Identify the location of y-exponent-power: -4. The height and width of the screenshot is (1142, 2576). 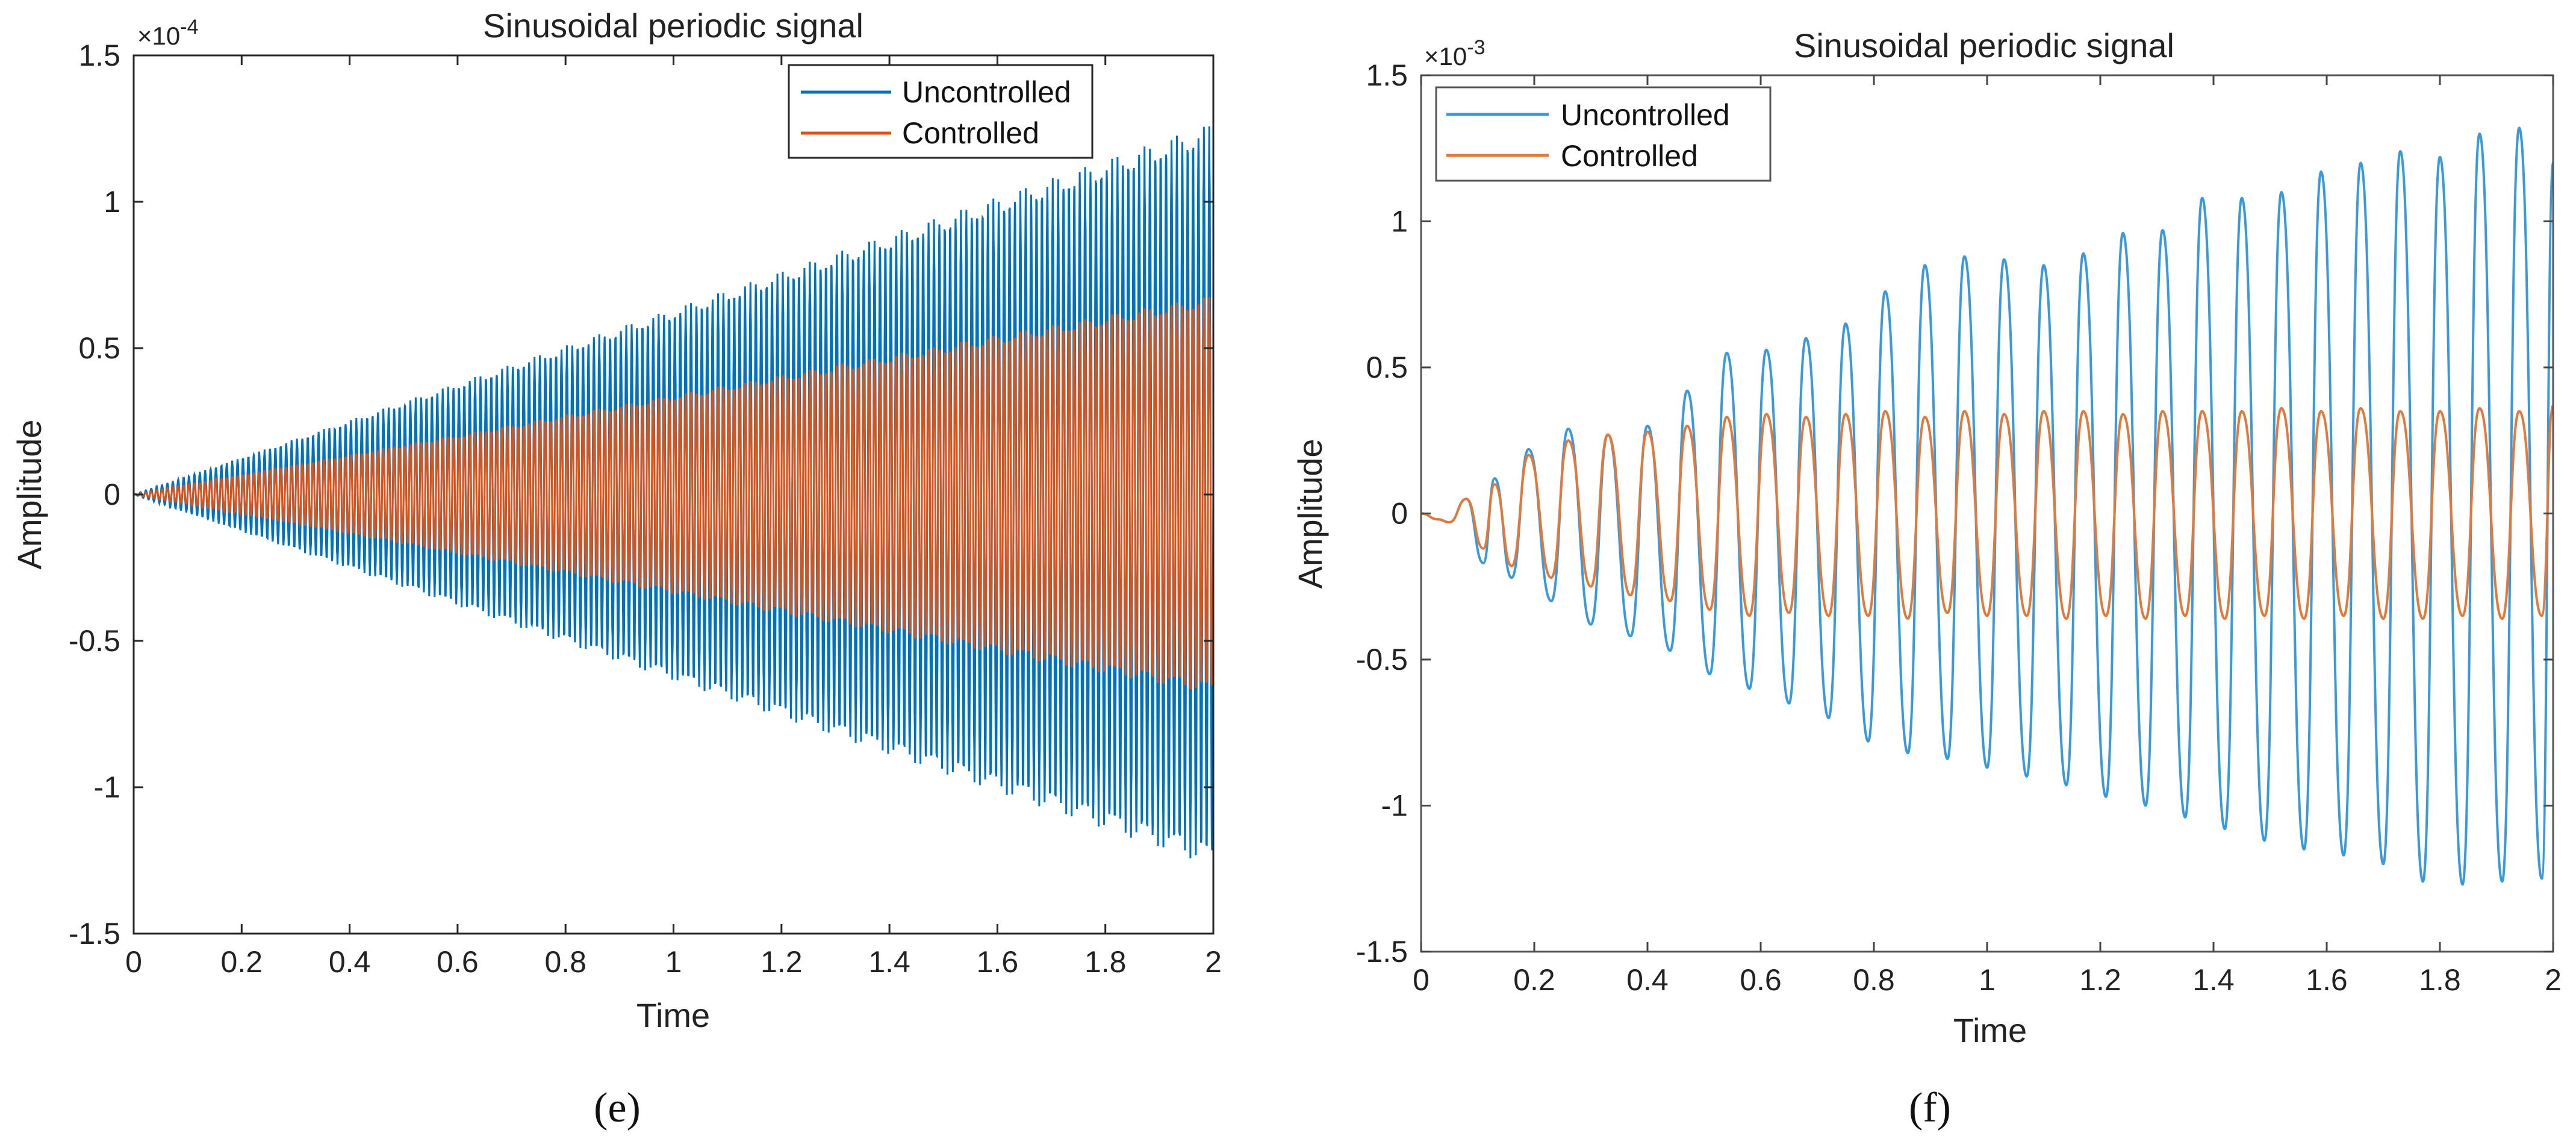
(189, 28).